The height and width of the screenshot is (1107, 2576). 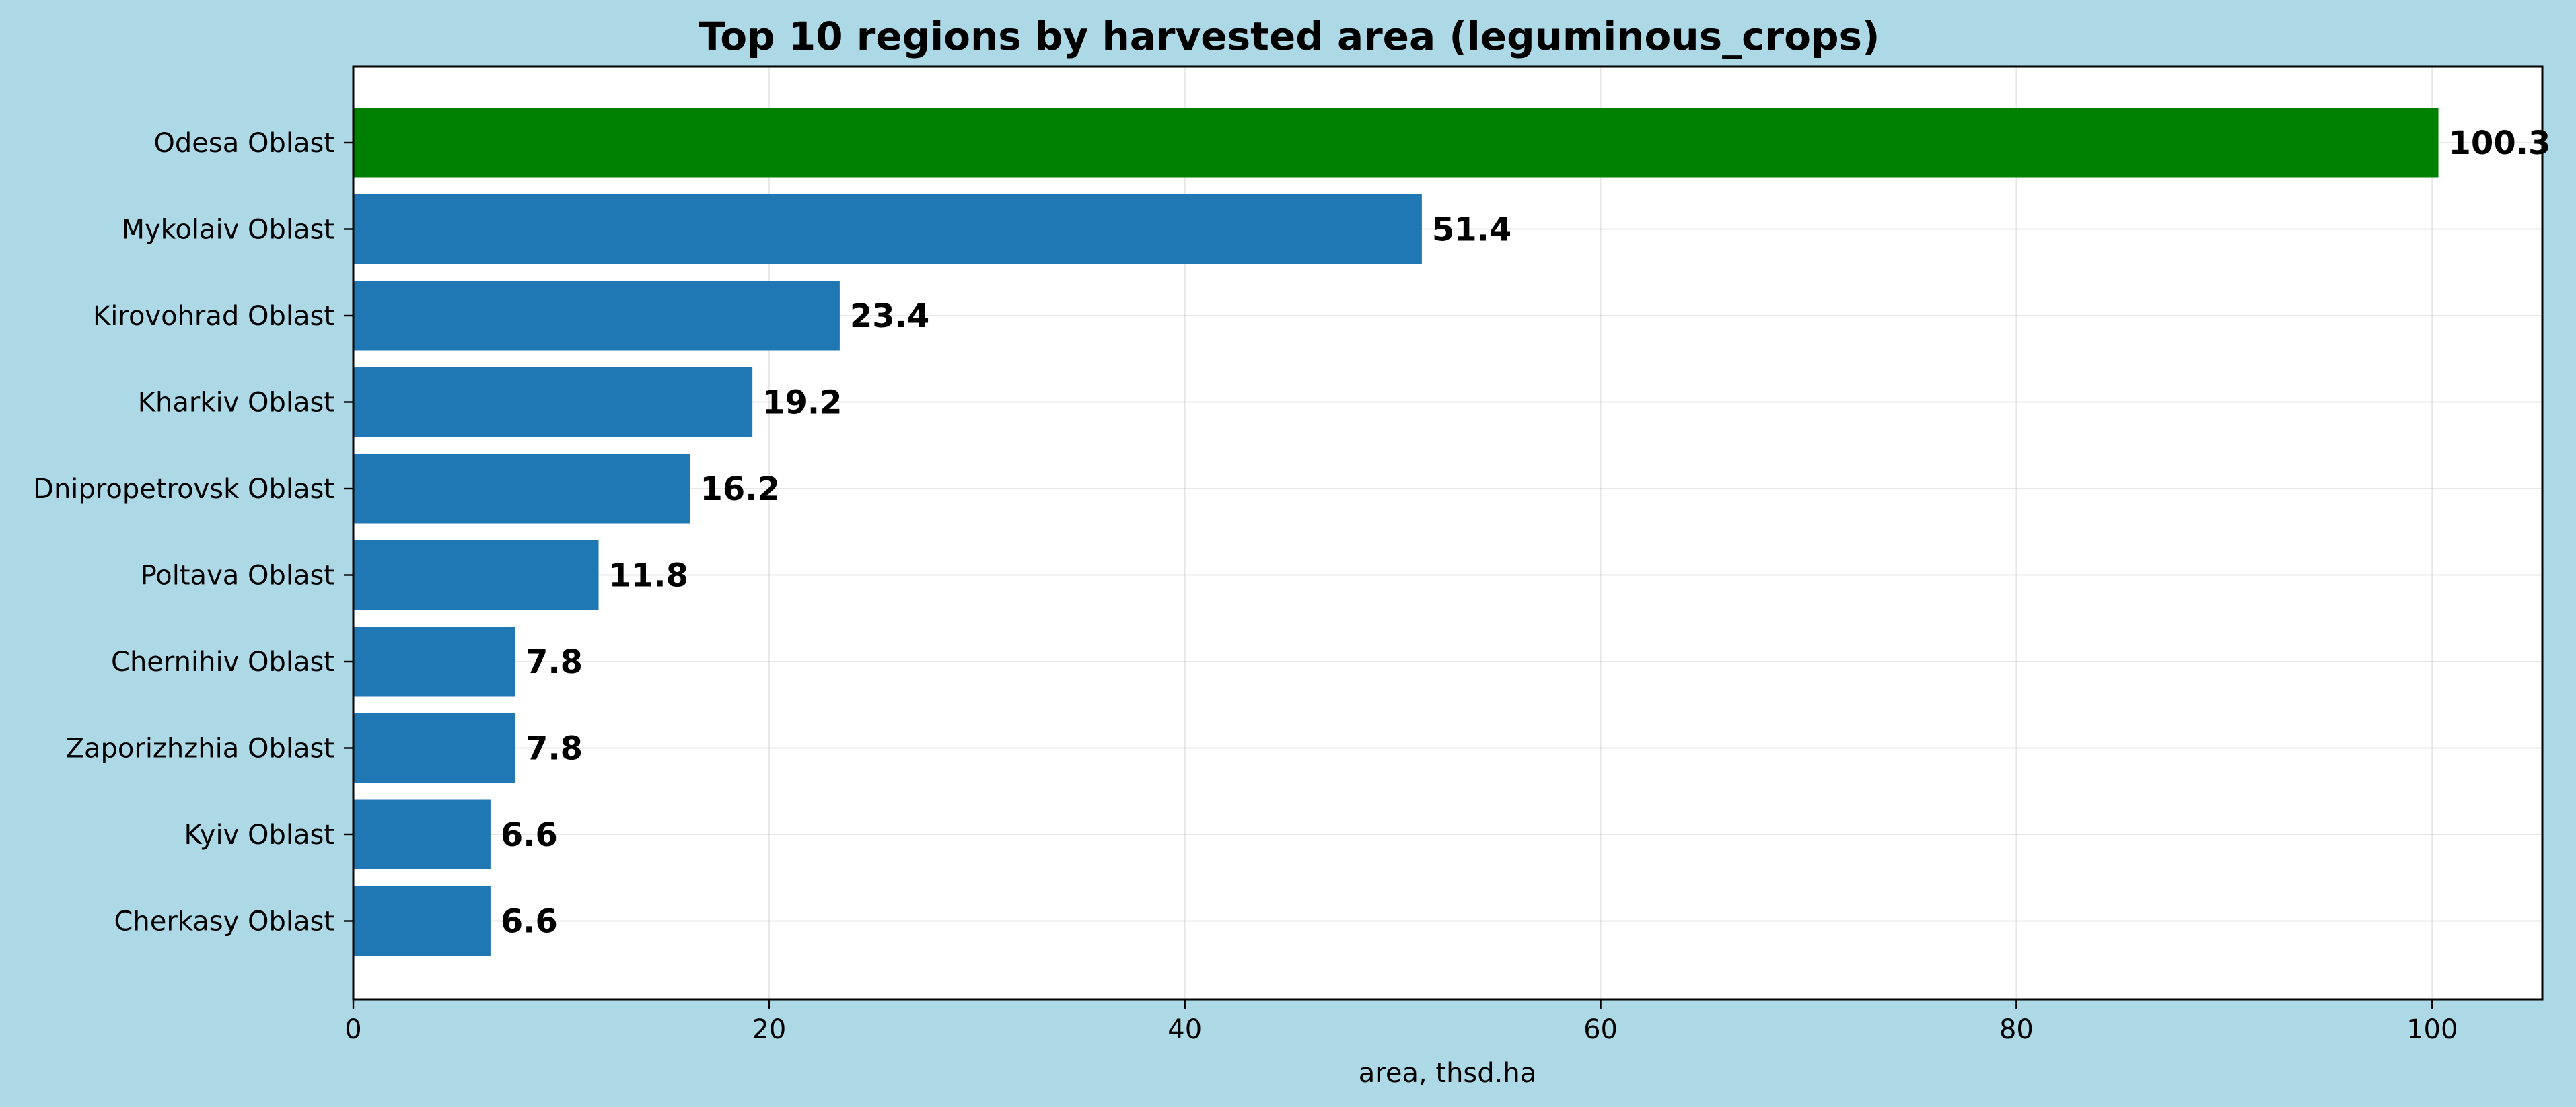 I want to click on y-tick-label: Kirovohrad Oblast, so click(x=213, y=316).